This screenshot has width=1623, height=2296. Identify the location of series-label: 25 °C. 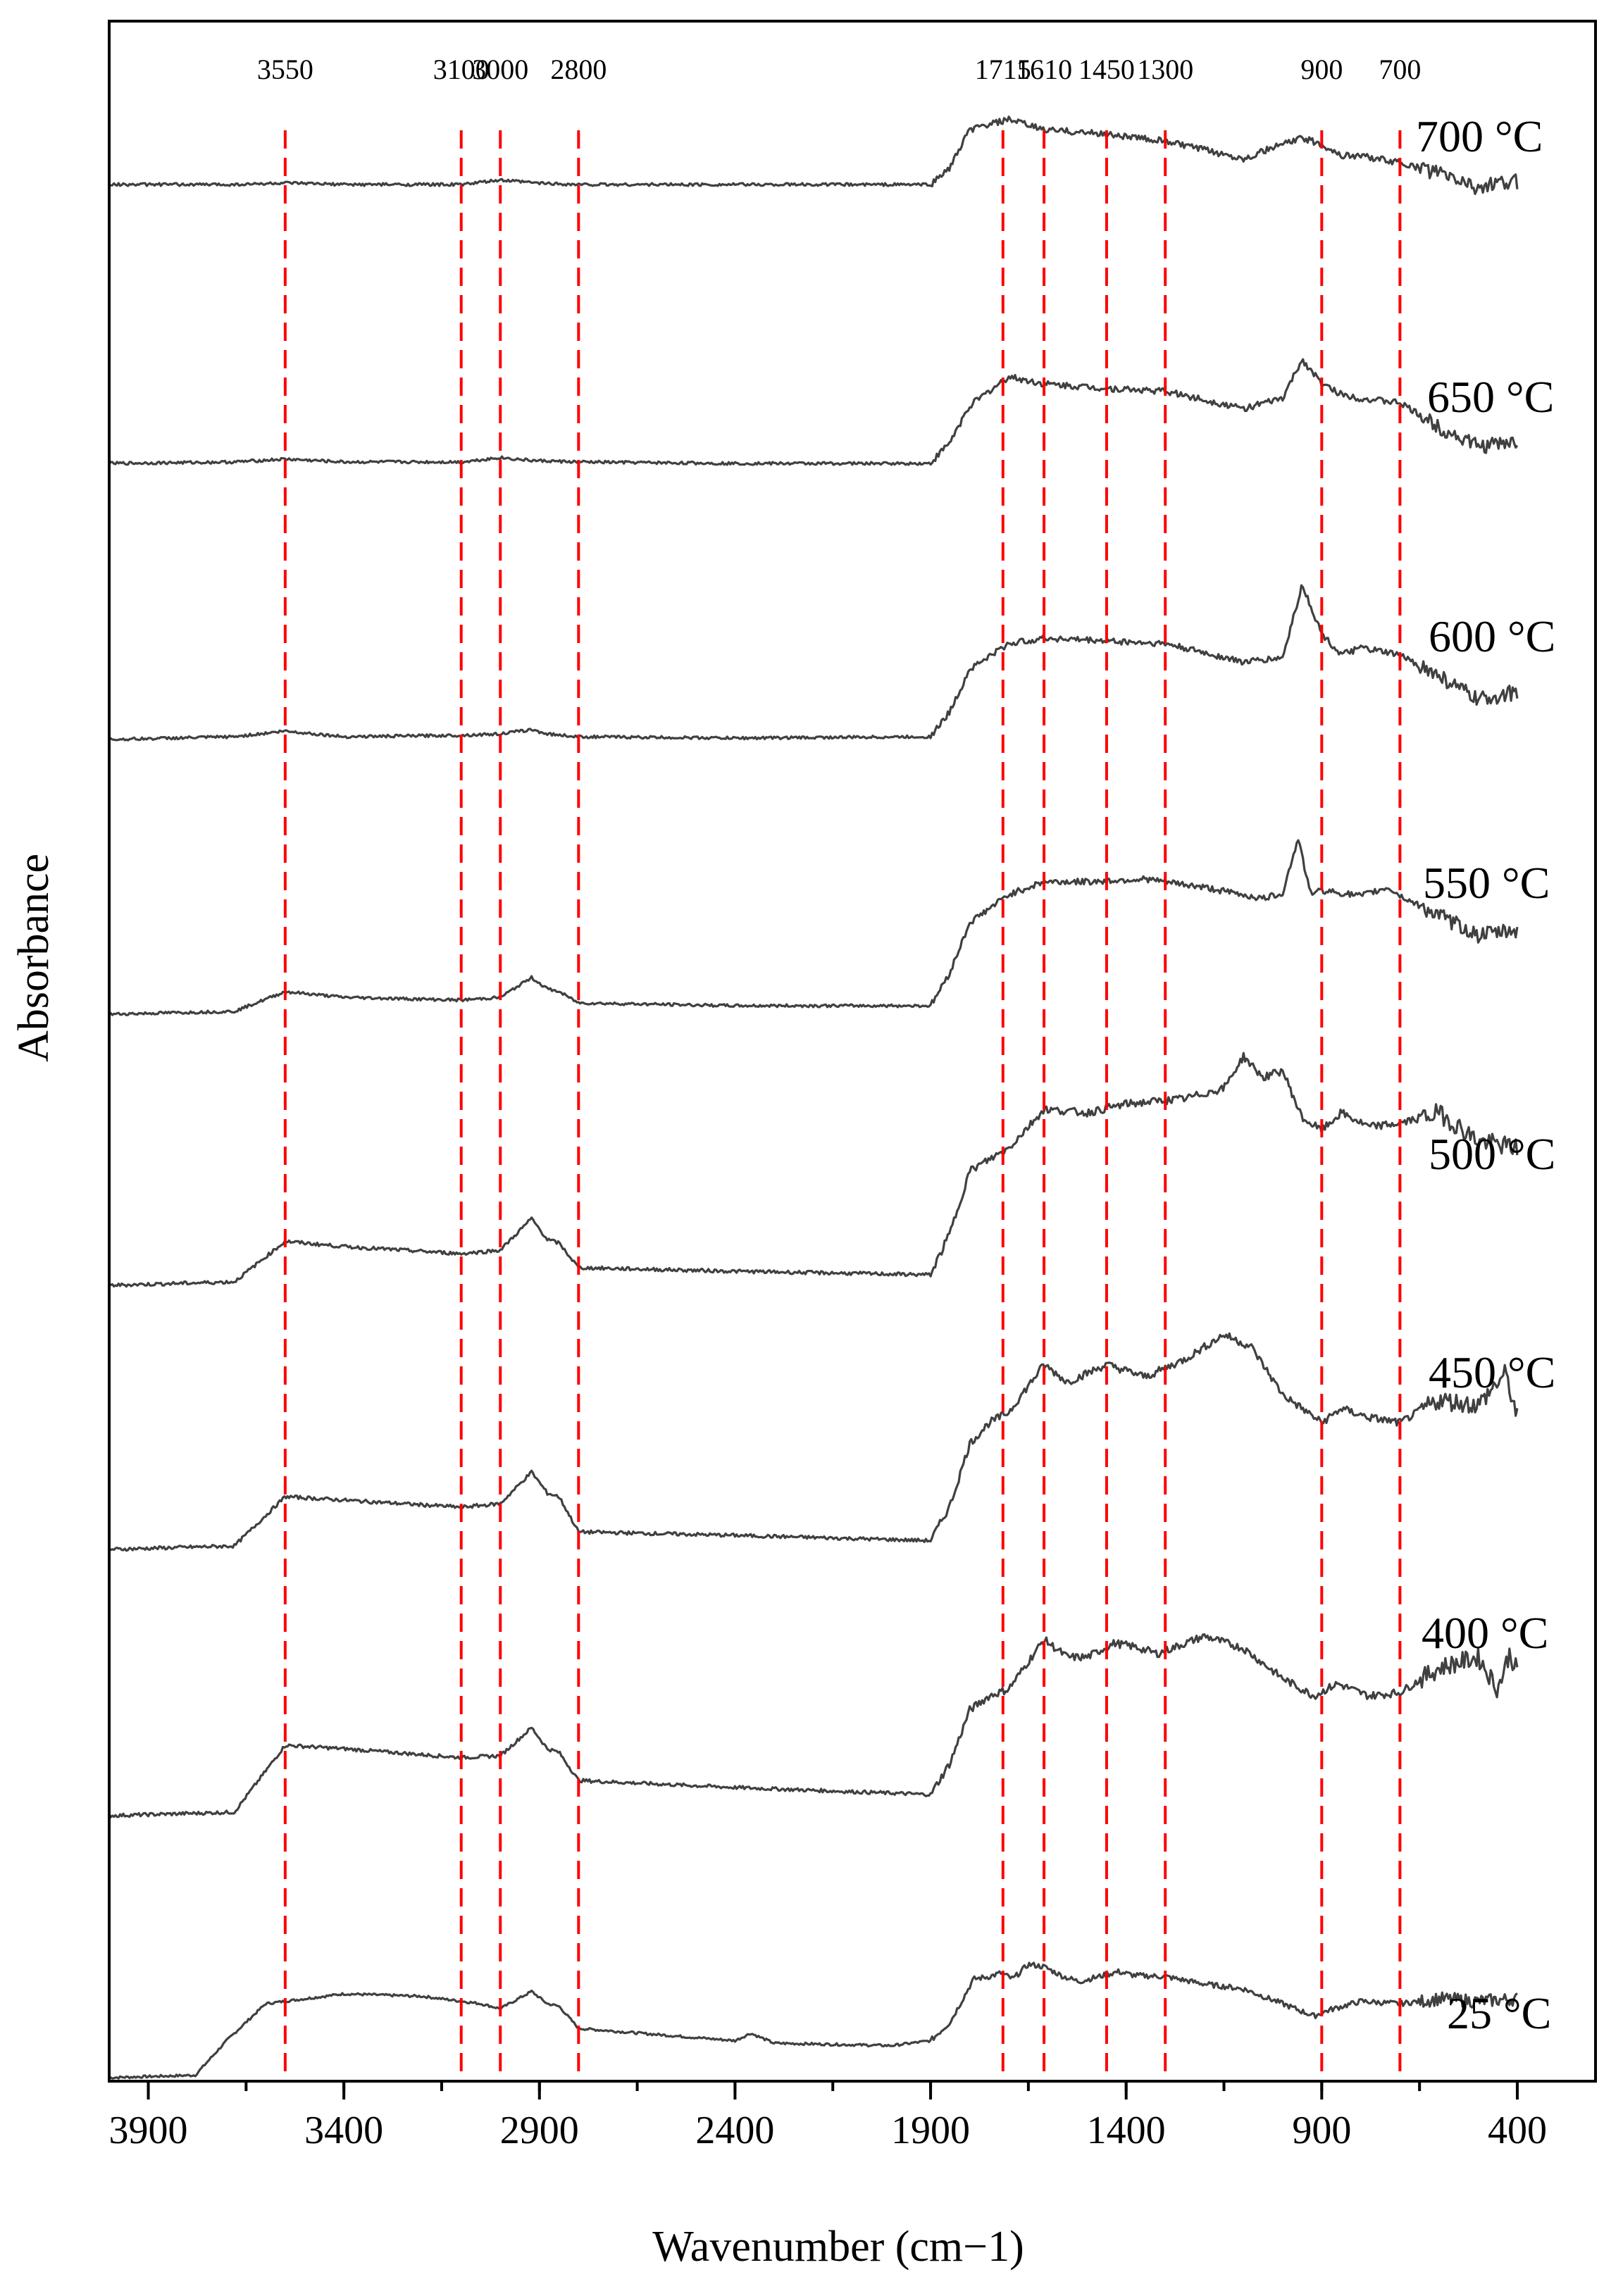
(1499, 2013).